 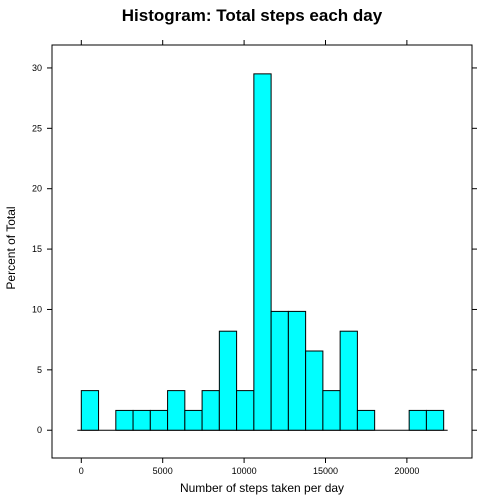 I want to click on x-axis-label: Number of steps taken per day, so click(x=262, y=488).